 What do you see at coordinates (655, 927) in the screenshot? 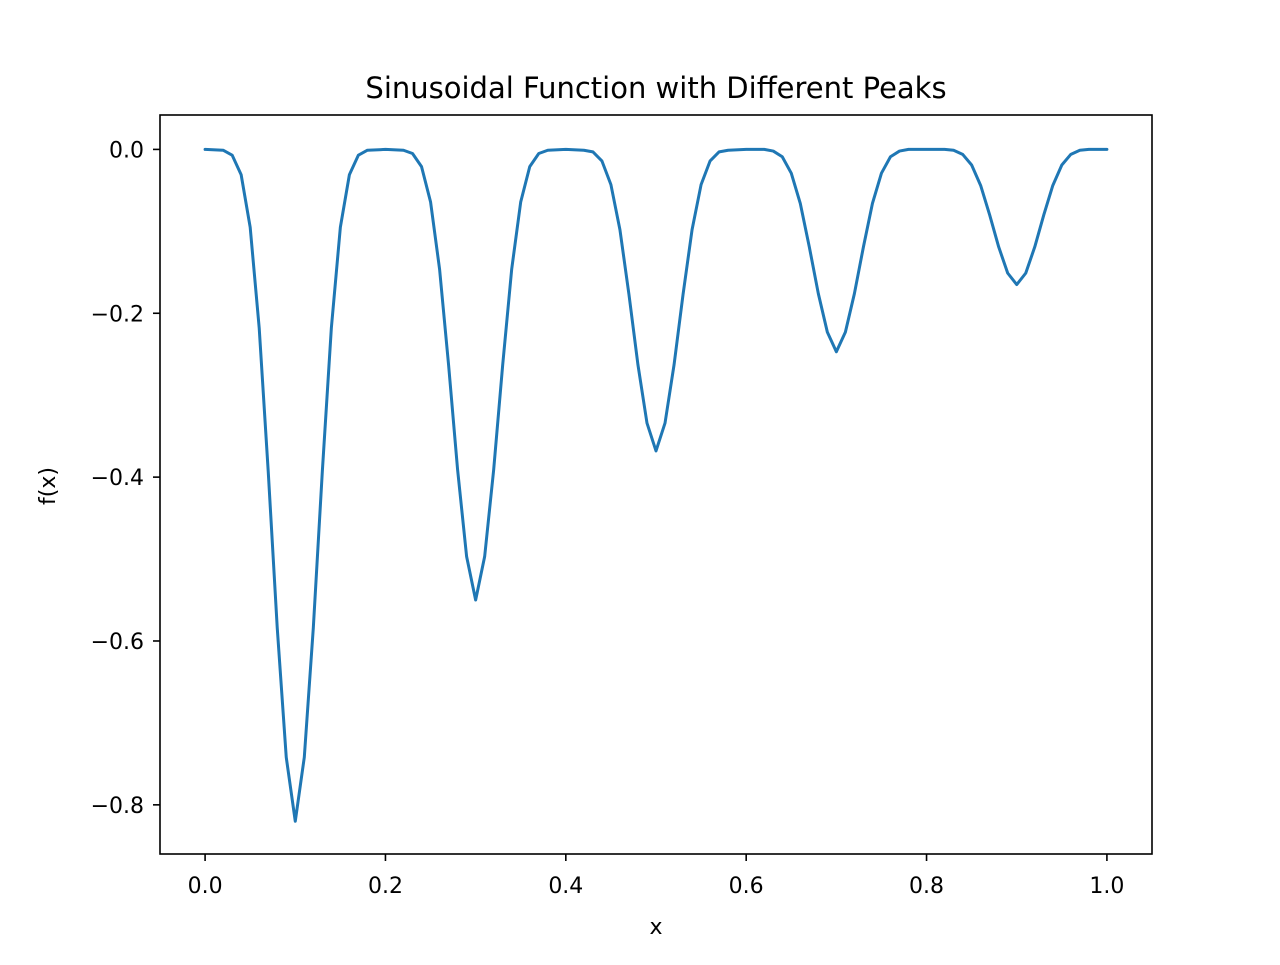
I see `x-axis-label: x` at bounding box center [655, 927].